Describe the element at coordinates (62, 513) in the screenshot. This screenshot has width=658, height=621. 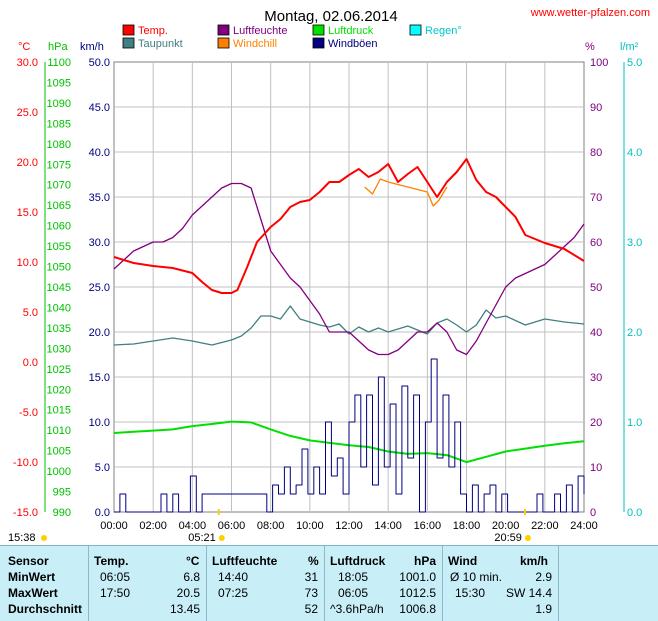
I see `pressure-tick-label: 990` at that location.